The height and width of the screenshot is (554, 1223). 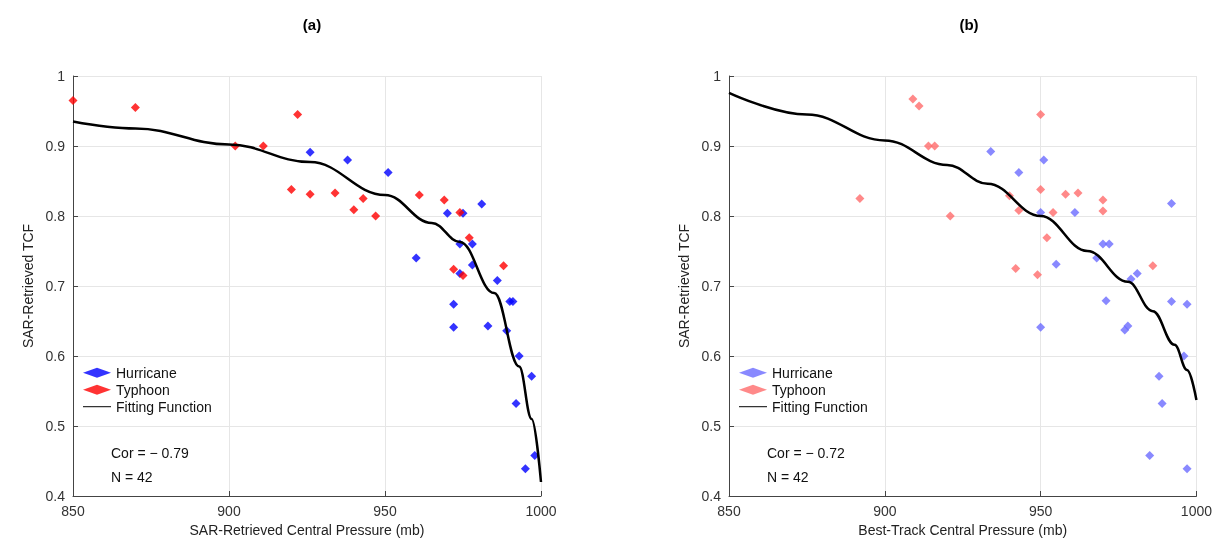 What do you see at coordinates (150, 452) in the screenshot?
I see `annotation: Cor = − 0.79` at bounding box center [150, 452].